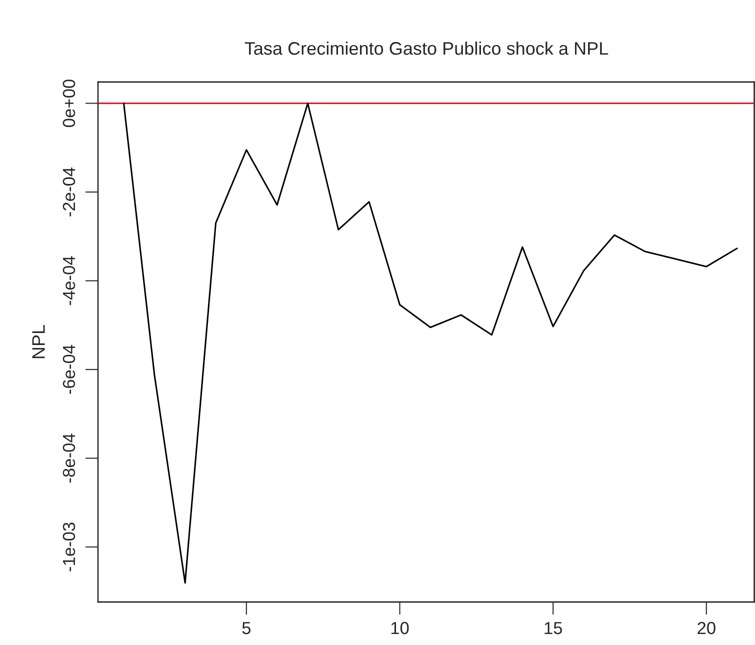 Image resolution: width=755 pixels, height=645 pixels. Describe the element at coordinates (400, 628) in the screenshot. I see `x-tick-label: 10` at that location.